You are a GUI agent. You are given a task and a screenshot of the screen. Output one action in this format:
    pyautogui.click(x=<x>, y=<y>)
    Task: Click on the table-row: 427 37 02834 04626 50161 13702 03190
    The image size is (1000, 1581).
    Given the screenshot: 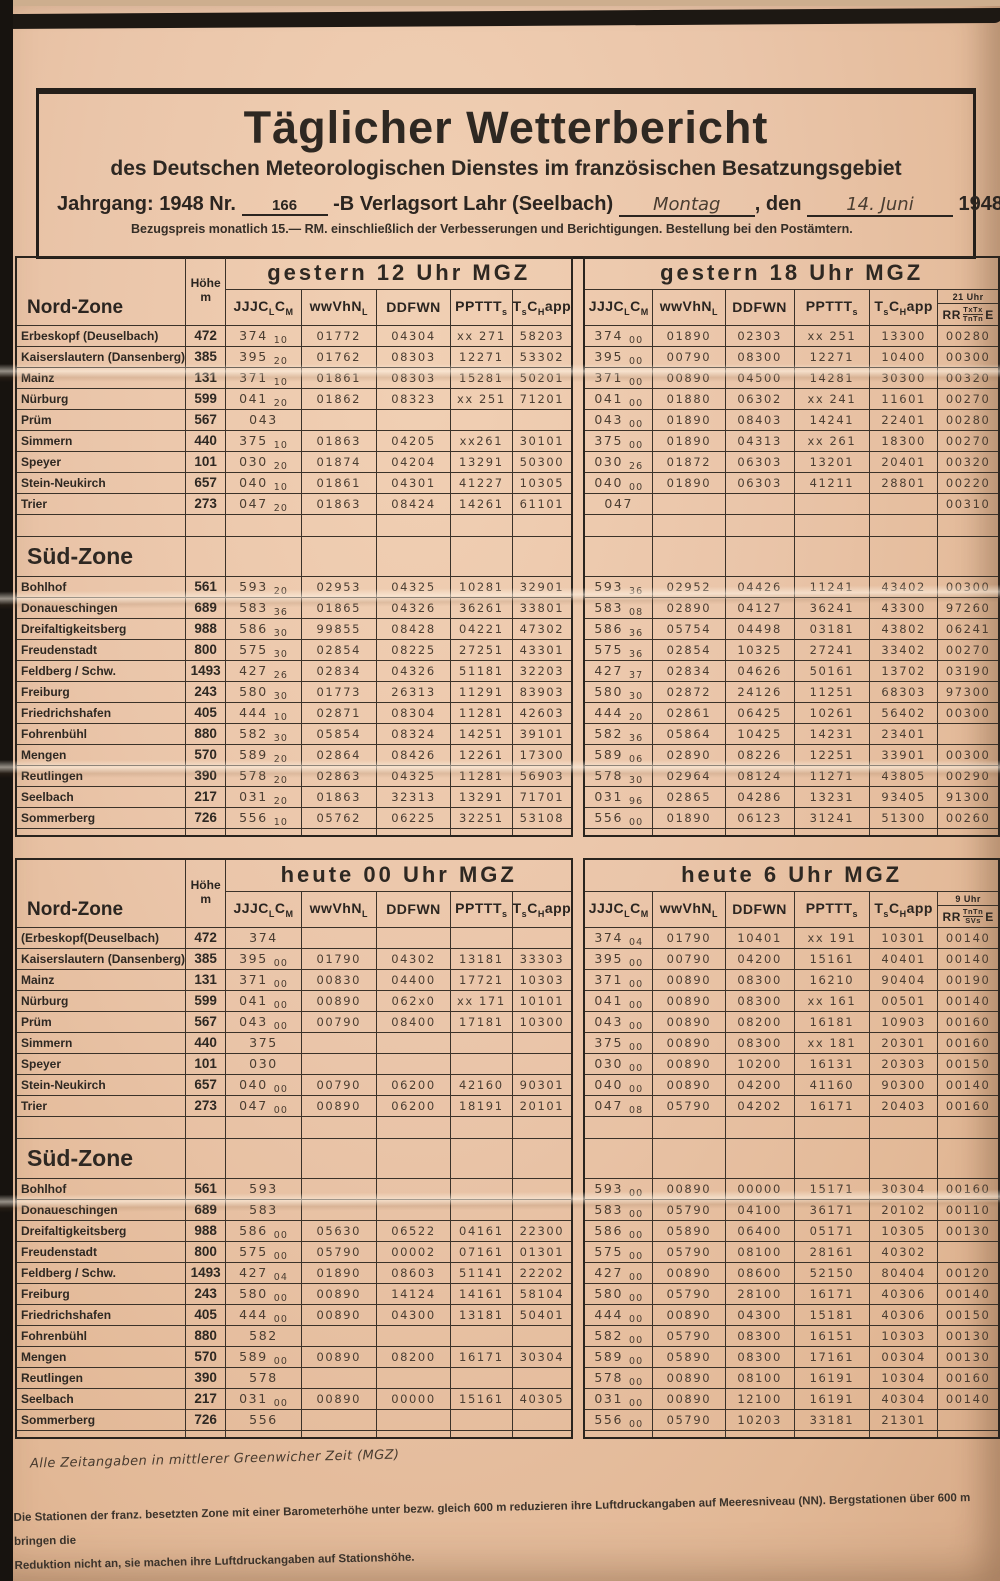 What is the action you would take?
    pyautogui.click(x=791, y=670)
    